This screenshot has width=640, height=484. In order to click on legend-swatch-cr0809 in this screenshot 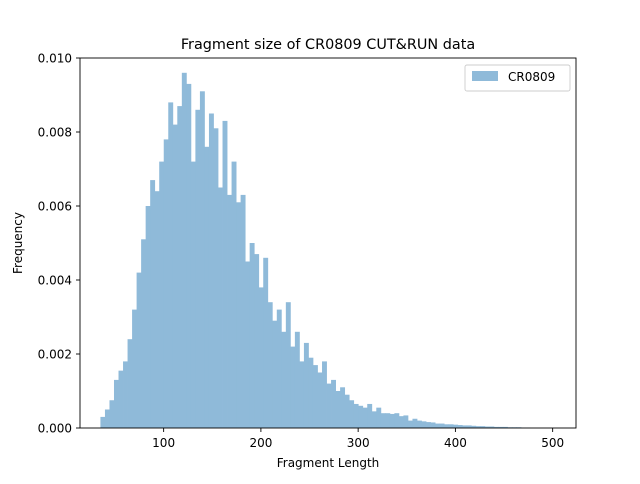, I will do `click(485, 76)`.